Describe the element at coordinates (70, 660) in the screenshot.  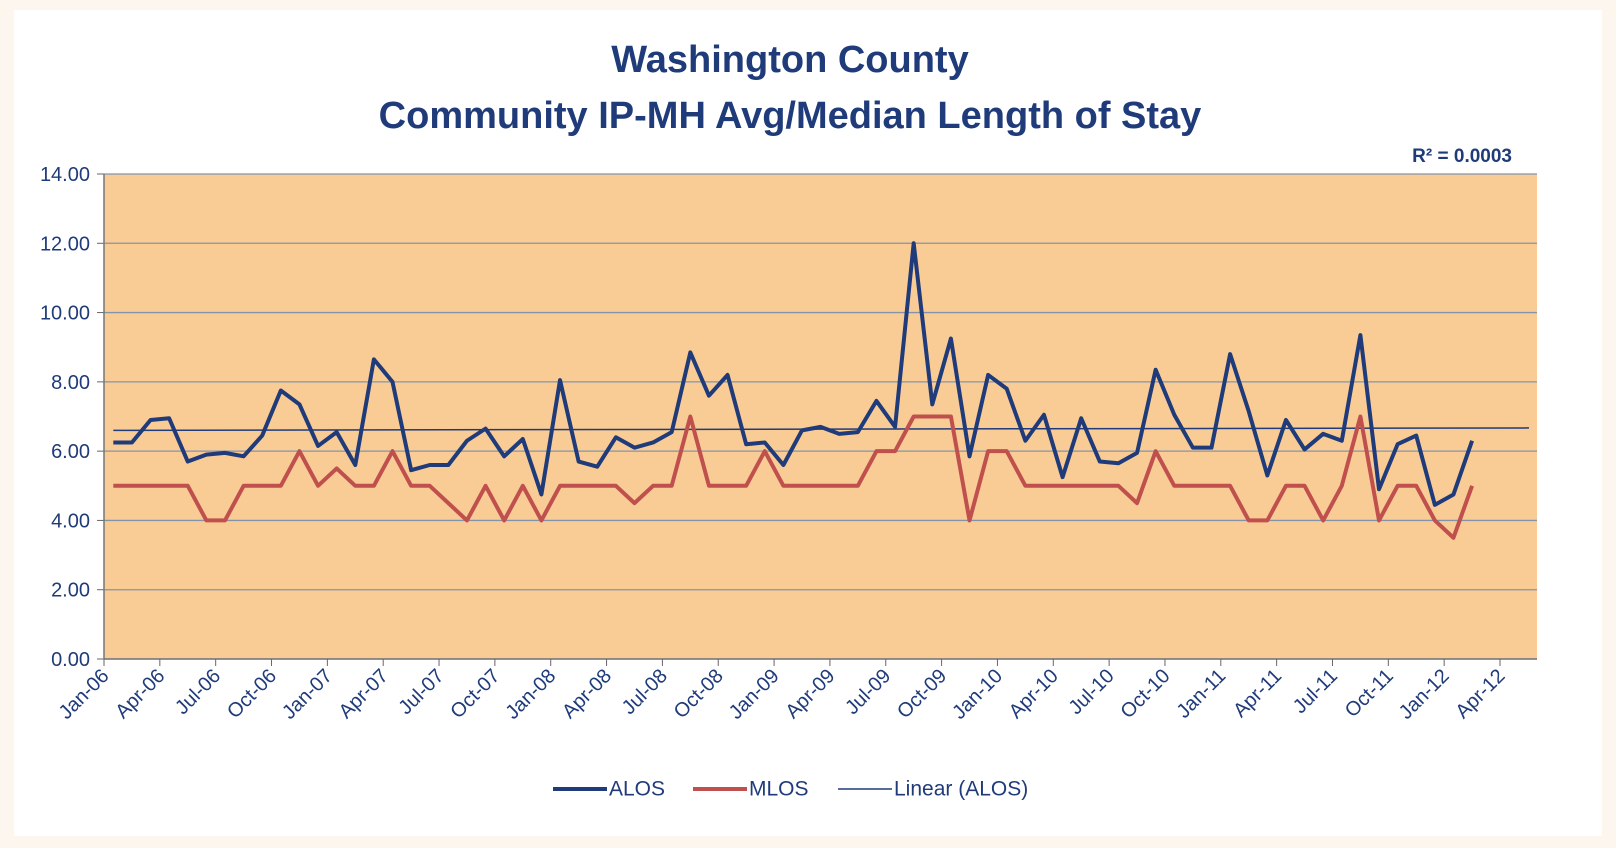
I see `y-tick-label: 0.00` at that location.